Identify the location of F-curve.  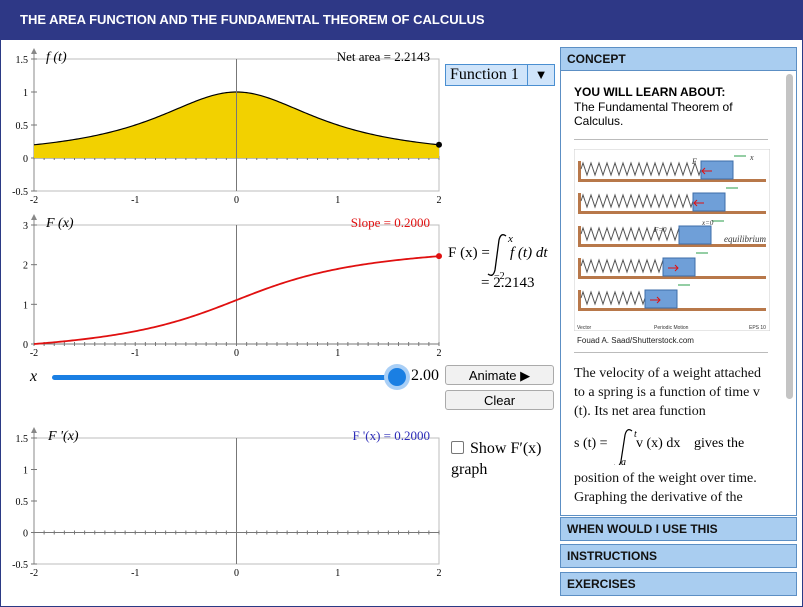
(236, 300).